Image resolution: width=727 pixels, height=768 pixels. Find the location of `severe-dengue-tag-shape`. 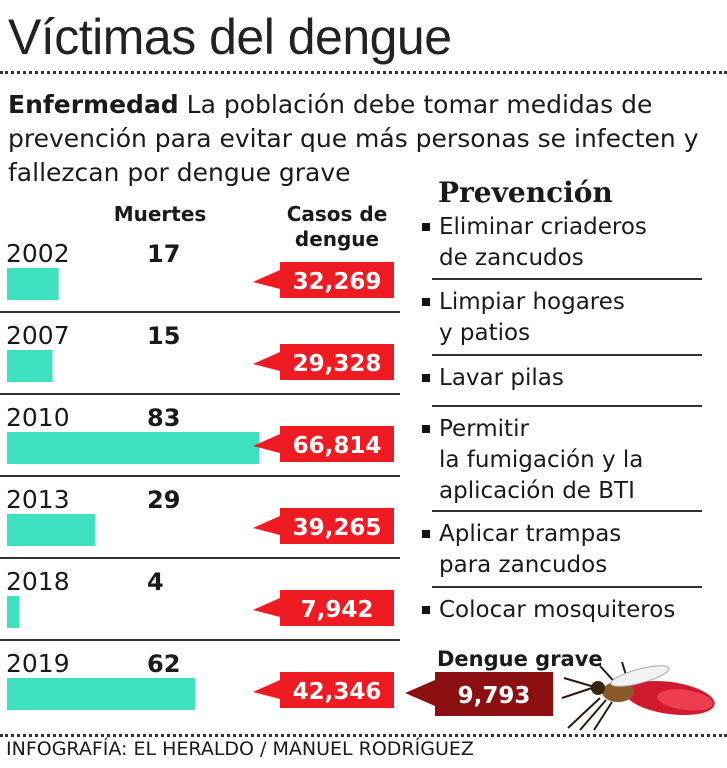

severe-dengue-tag-shape is located at coordinates (479, 694).